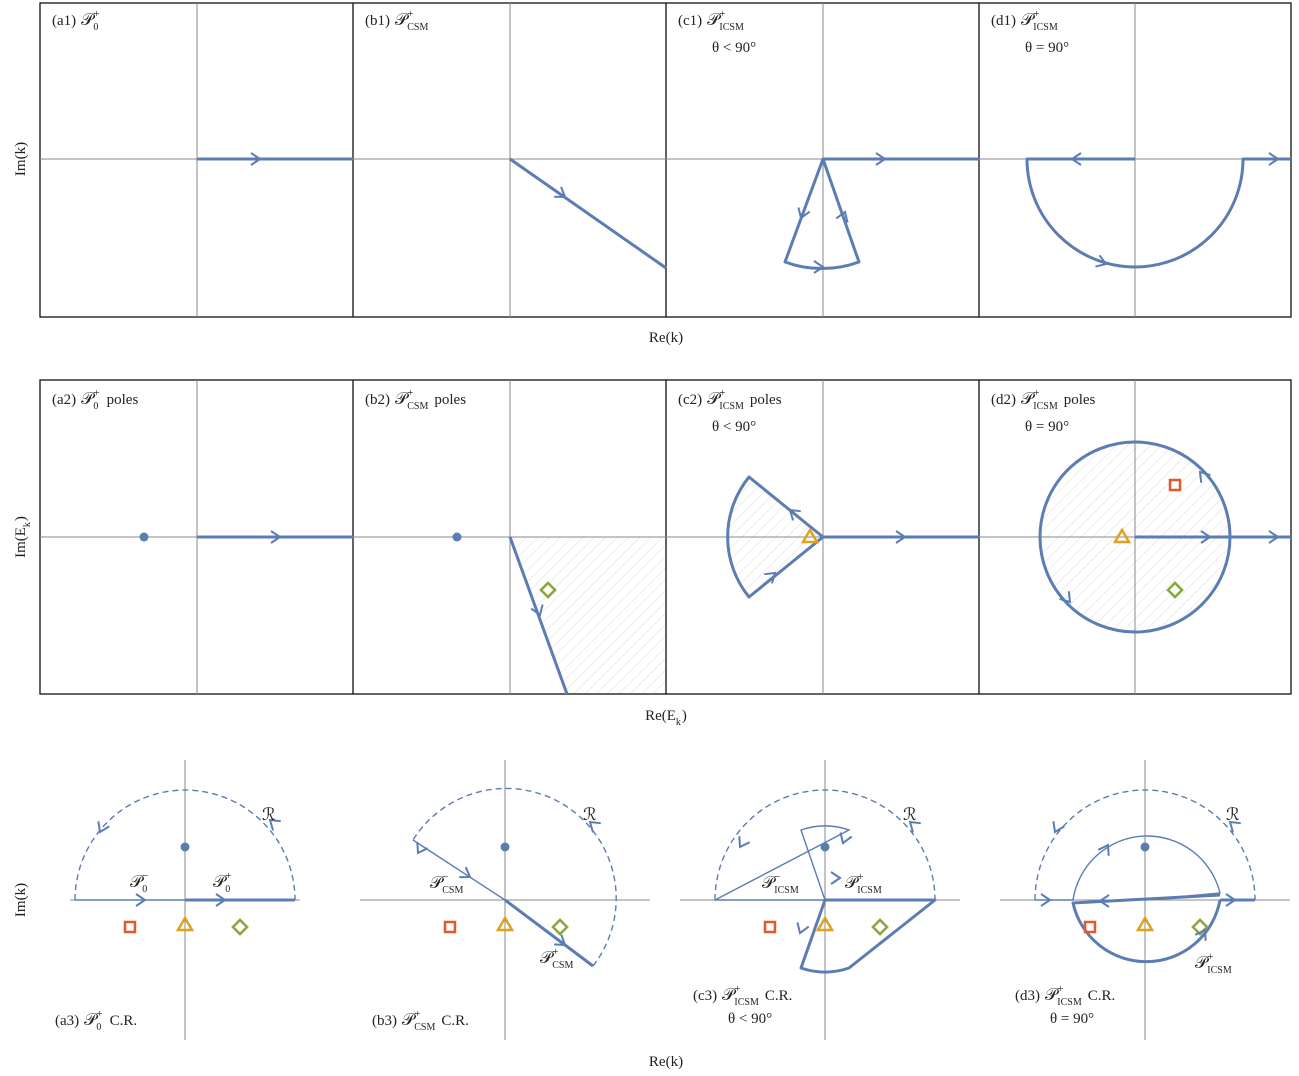 The image size is (1299, 1076). What do you see at coordinates (742, 995) in the screenshot?
I see `panel-caption: (c3) 𝒫 + ICSM C.R.` at bounding box center [742, 995].